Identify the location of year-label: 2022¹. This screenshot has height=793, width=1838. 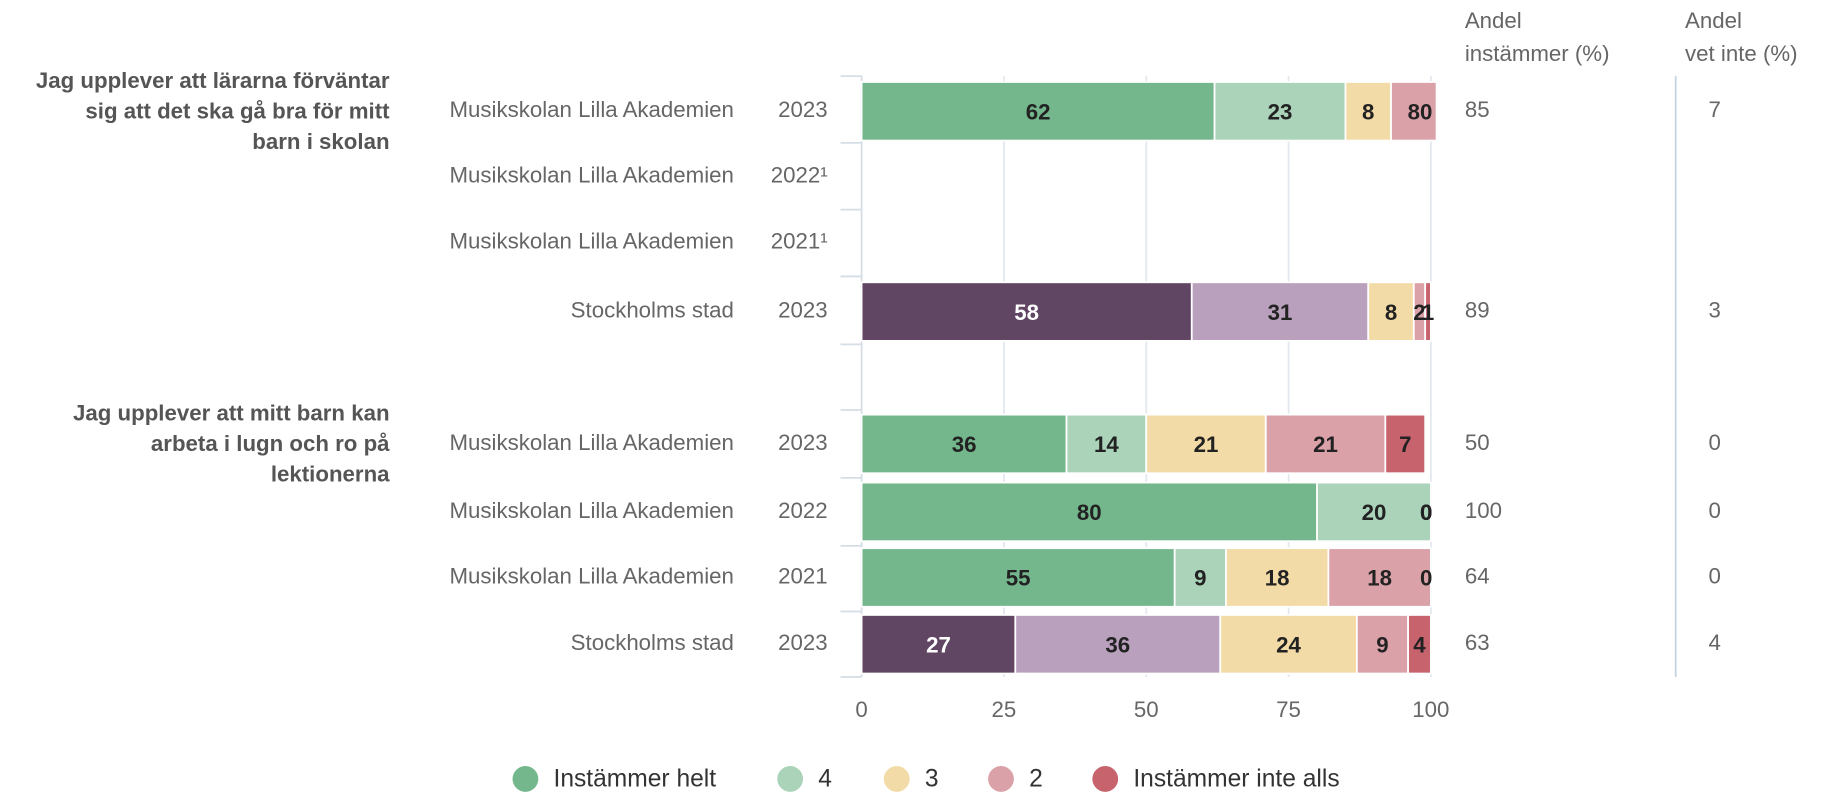
(799, 175).